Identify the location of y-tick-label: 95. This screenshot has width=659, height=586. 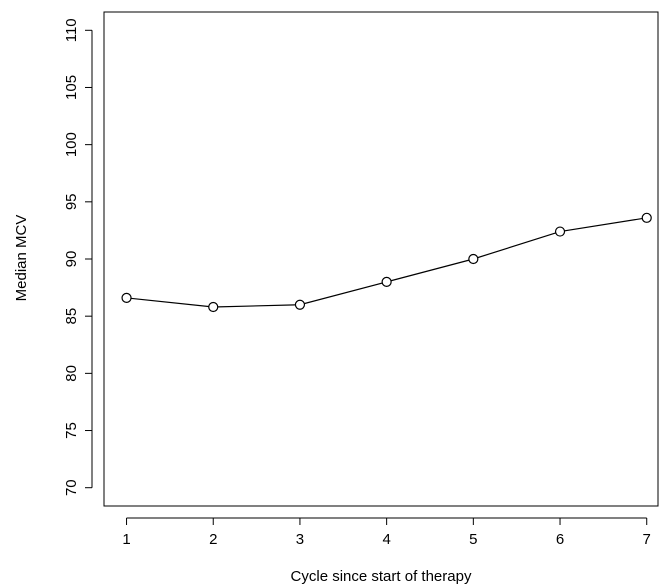
(71, 201).